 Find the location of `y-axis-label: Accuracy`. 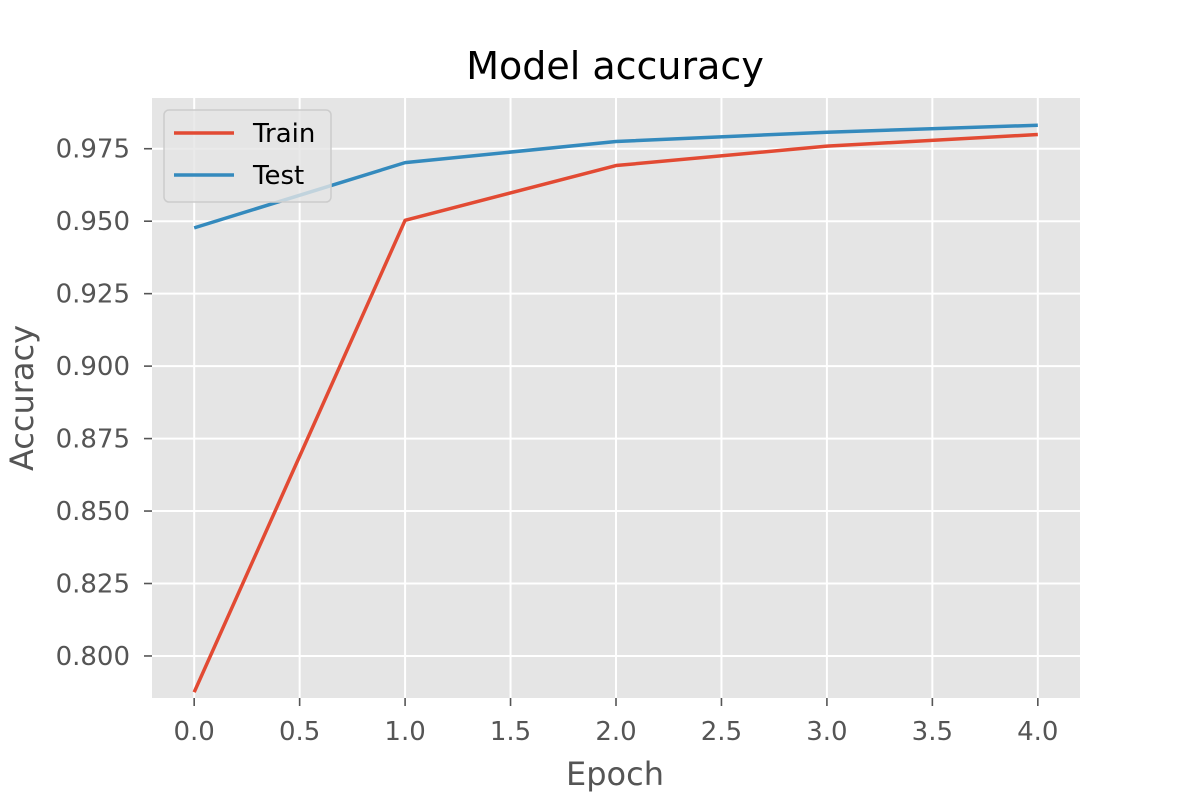

y-axis-label: Accuracy is located at coordinates (22, 398).